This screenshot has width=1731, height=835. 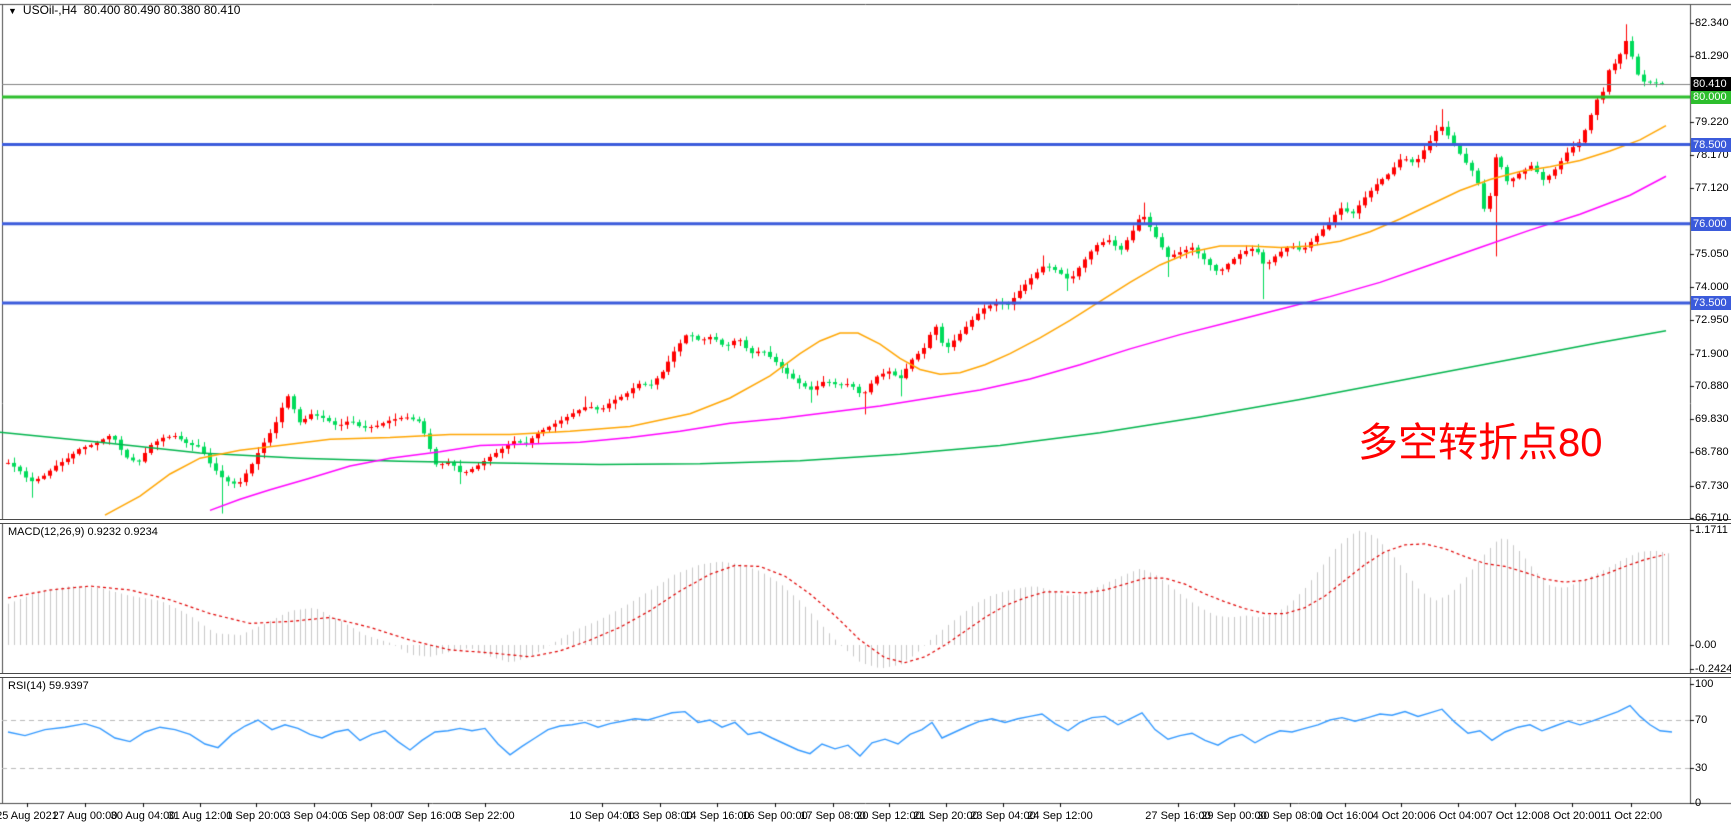 What do you see at coordinates (1711, 144) in the screenshot?
I see `level-price-label: 78.500` at bounding box center [1711, 144].